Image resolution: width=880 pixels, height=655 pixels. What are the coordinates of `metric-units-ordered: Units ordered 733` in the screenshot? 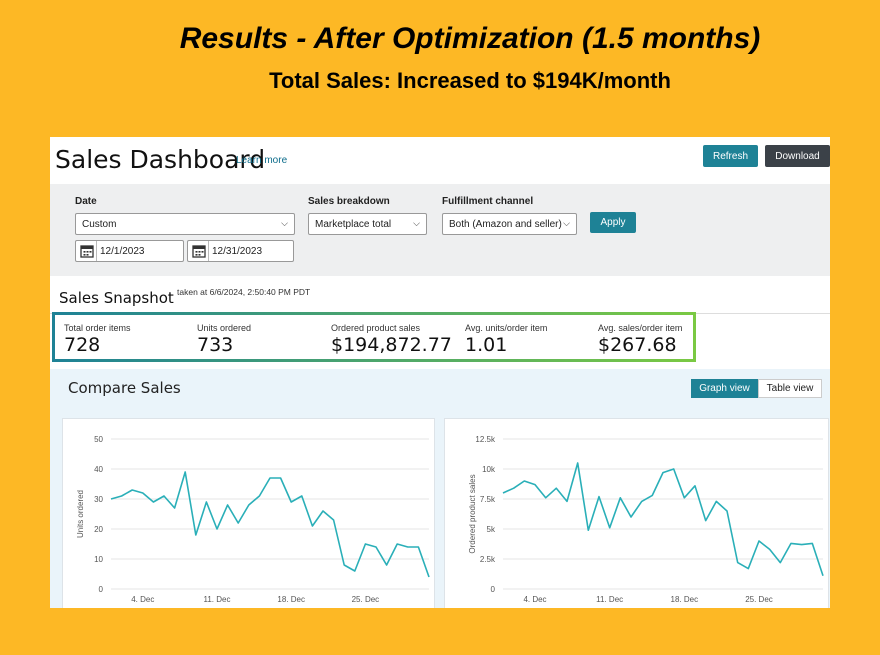 It's located at (224, 339).